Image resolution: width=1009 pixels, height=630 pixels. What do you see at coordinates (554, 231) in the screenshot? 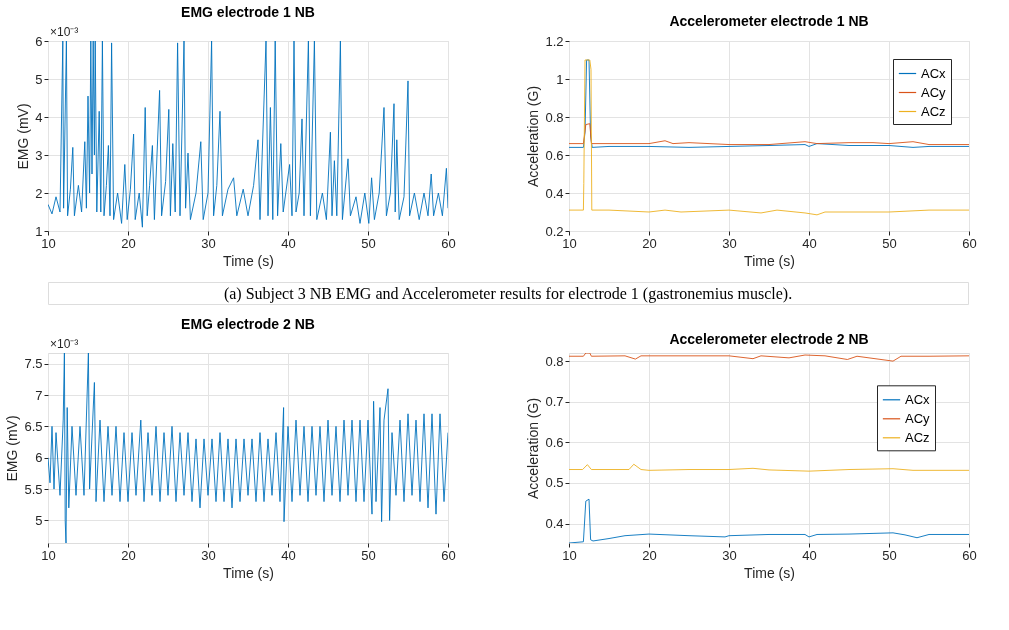
I see `y-tick-label: 0.2` at bounding box center [554, 231].